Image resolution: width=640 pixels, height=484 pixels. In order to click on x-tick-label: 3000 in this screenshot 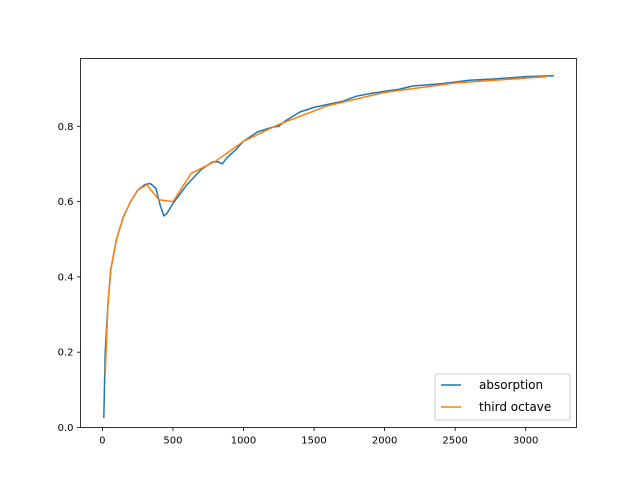, I will do `click(525, 441)`.